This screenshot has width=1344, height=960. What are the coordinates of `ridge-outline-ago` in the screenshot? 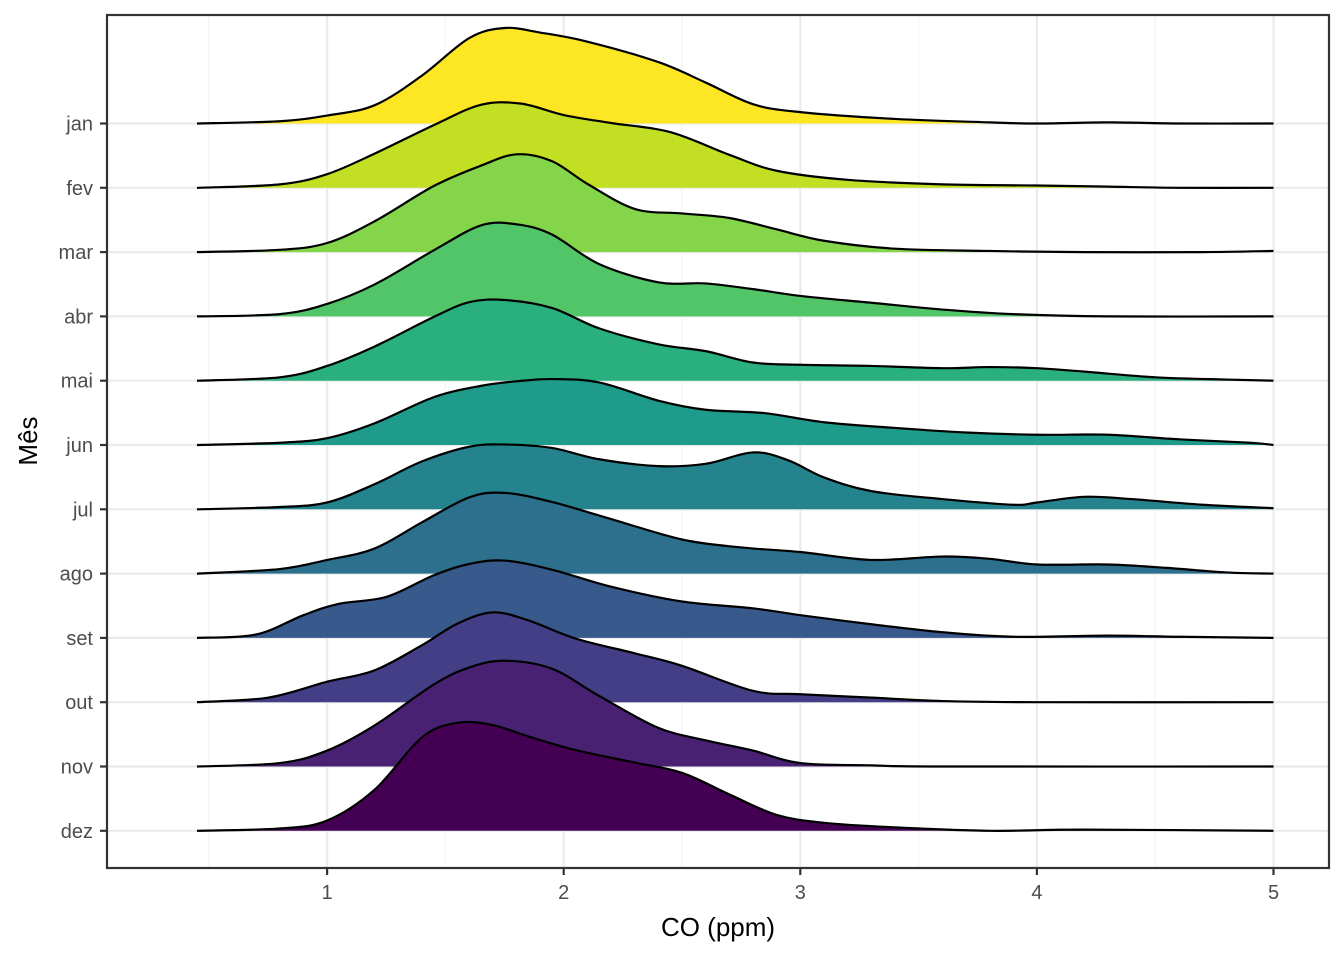 It's located at (735, 533).